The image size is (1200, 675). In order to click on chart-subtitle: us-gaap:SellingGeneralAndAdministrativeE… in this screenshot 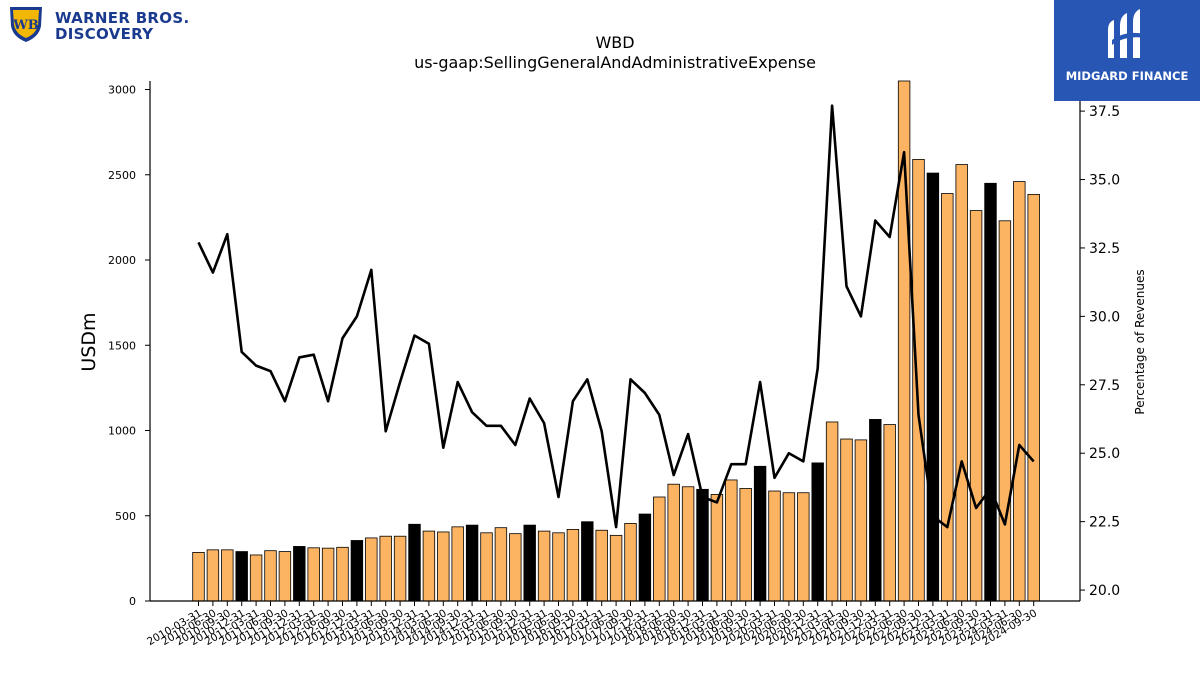, I will do `click(615, 62)`.